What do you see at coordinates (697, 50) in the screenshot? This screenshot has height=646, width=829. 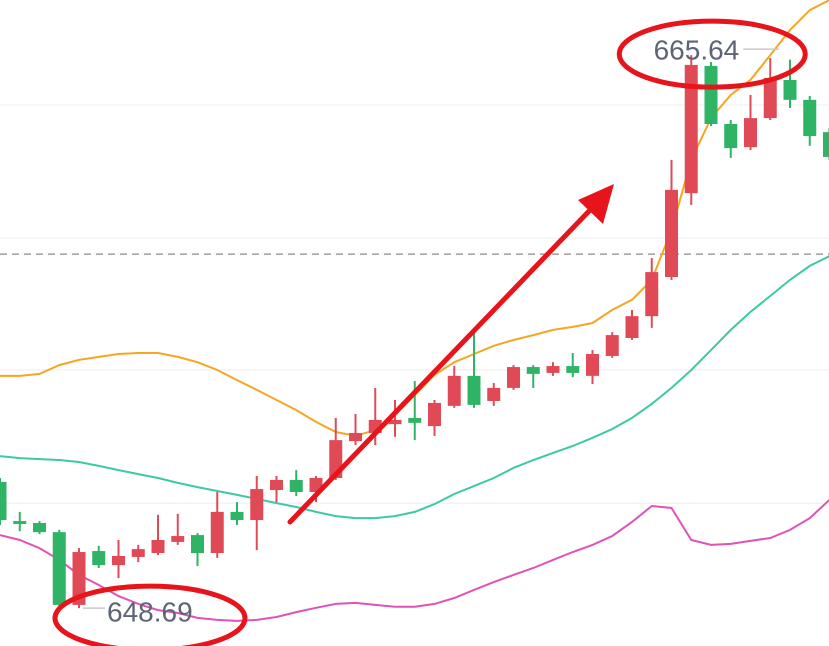 I see `high-label: 665.64` at bounding box center [697, 50].